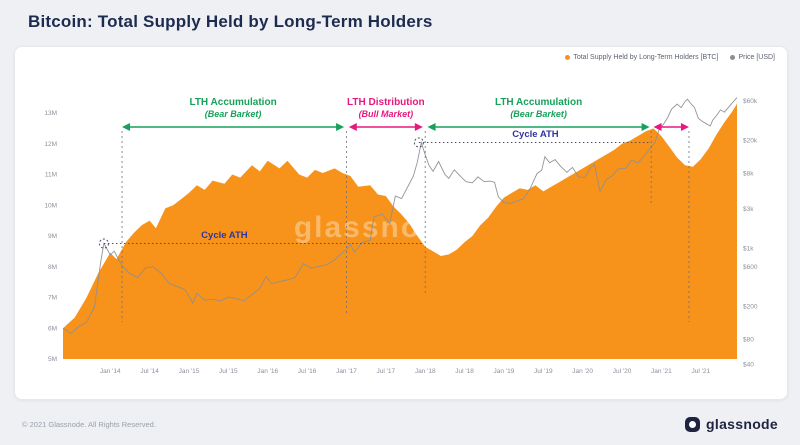 The height and width of the screenshot is (445, 800). I want to click on left-axis-tick: 9M, so click(52, 236).